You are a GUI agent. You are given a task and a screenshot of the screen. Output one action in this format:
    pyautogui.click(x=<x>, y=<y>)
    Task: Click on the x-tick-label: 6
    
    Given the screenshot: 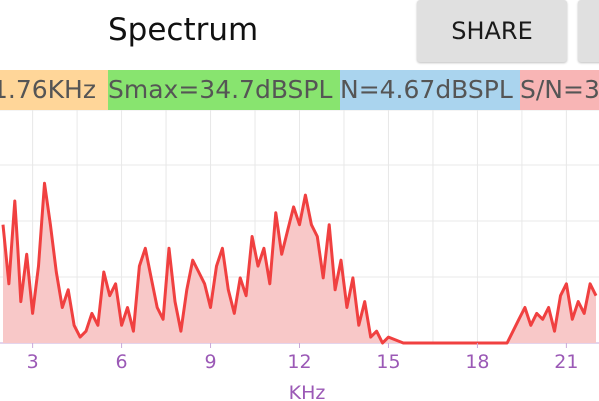 What is the action you would take?
    pyautogui.click(x=122, y=362)
    